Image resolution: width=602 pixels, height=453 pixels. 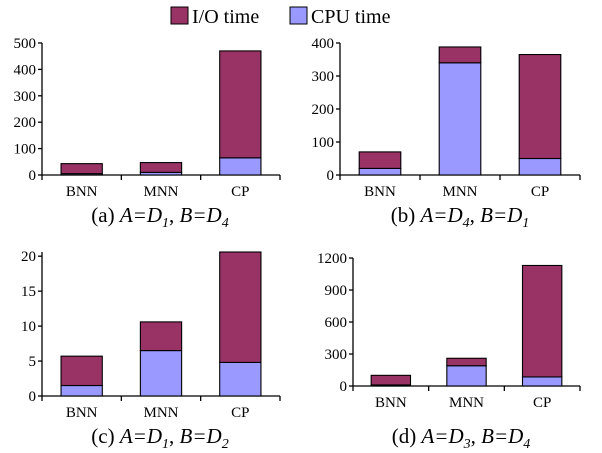 I want to click on y-tick-label: 900, so click(x=336, y=291).